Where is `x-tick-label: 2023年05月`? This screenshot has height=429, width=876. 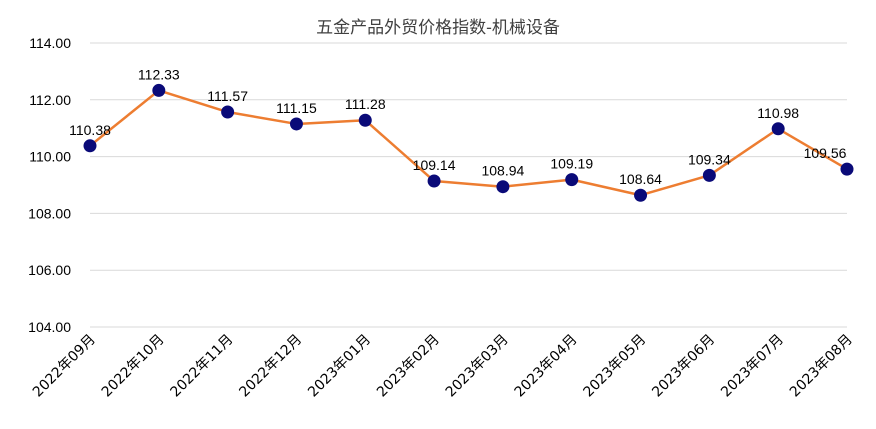
x-tick-label: 2023年05月 is located at coordinates (614, 366).